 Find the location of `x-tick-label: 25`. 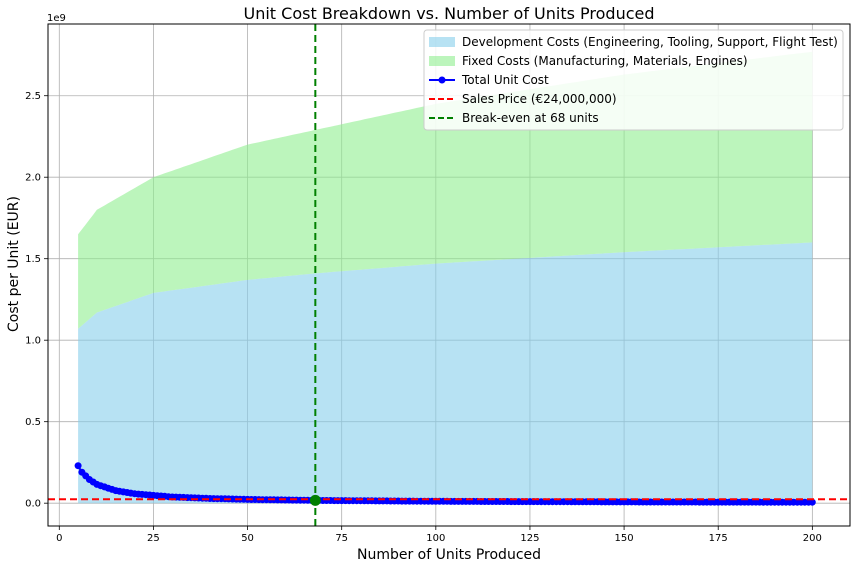

x-tick-label: 25 is located at coordinates (153, 538).